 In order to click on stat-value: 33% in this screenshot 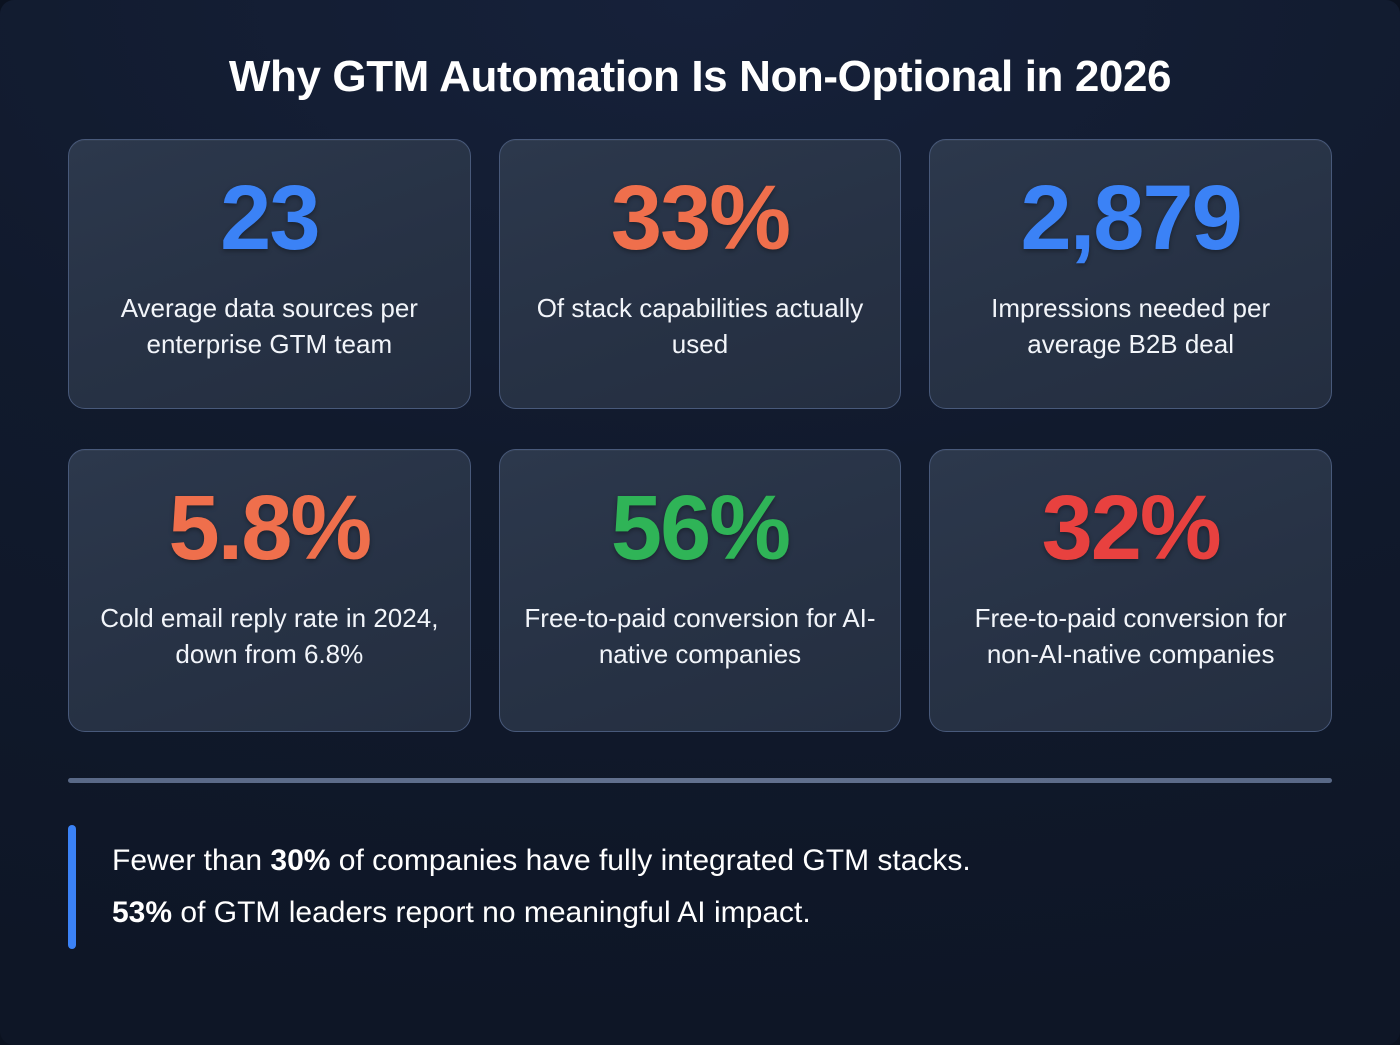, I will do `click(700, 217)`.